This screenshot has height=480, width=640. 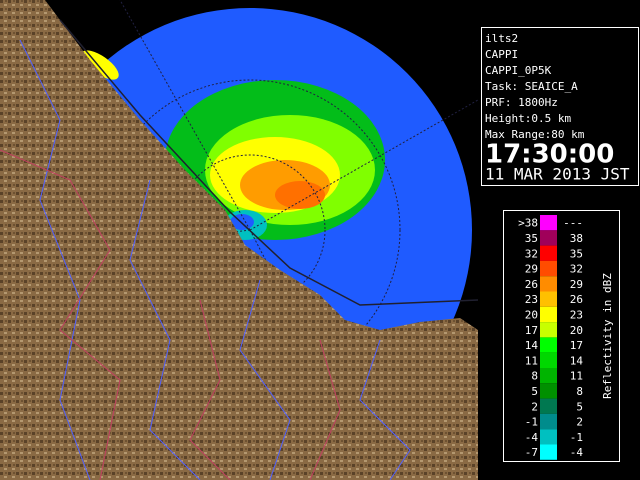 I want to click on legend-low: 11, so click(x=531, y=360).